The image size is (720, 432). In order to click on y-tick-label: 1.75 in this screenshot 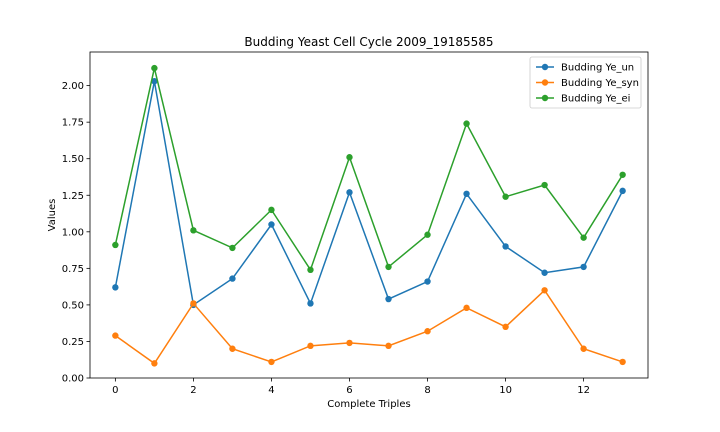, I will do `click(73, 123)`.